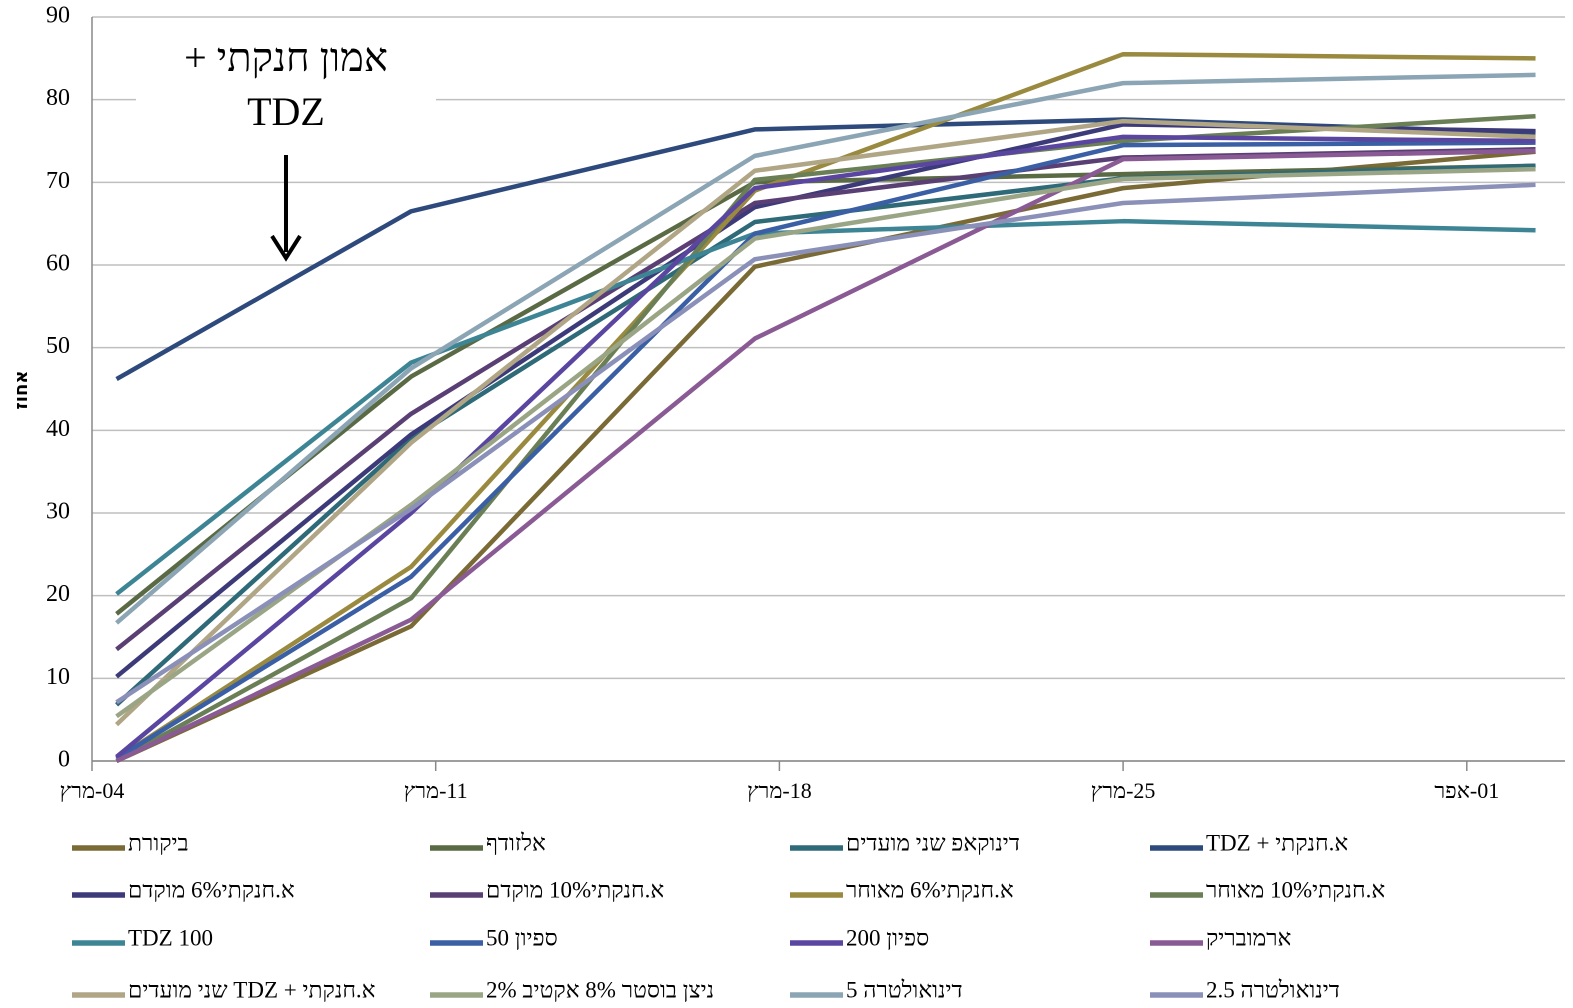 This screenshot has height=1008, width=1573. I want to click on legend-label: דינוקאפ שני מועדים, so click(933, 842).